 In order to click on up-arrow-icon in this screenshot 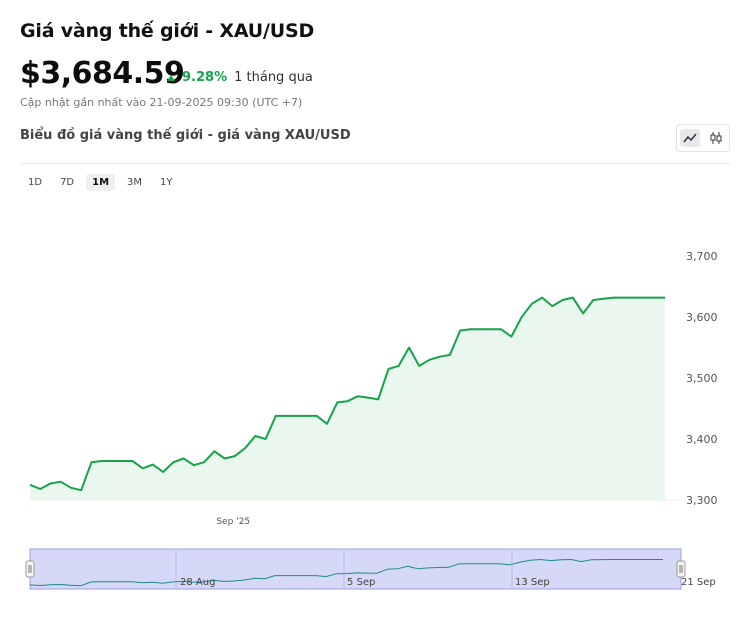, I will do `click(171, 77)`.